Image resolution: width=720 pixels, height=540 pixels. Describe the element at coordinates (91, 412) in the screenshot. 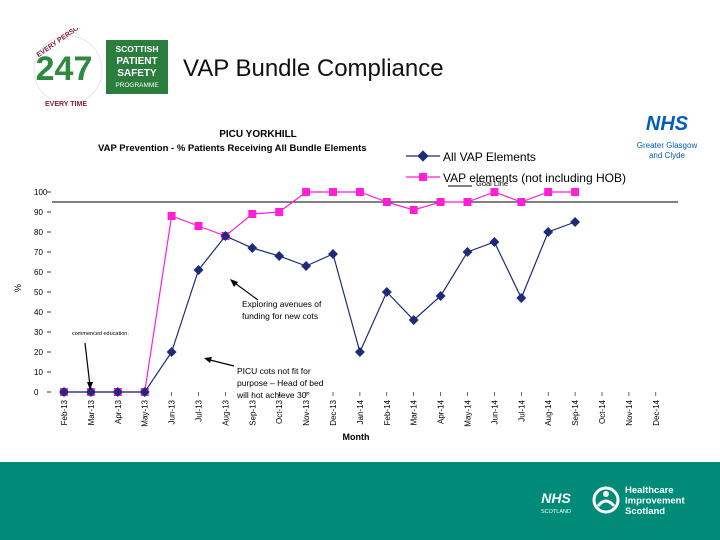

I see `x-tick-label: Mar-13` at that location.